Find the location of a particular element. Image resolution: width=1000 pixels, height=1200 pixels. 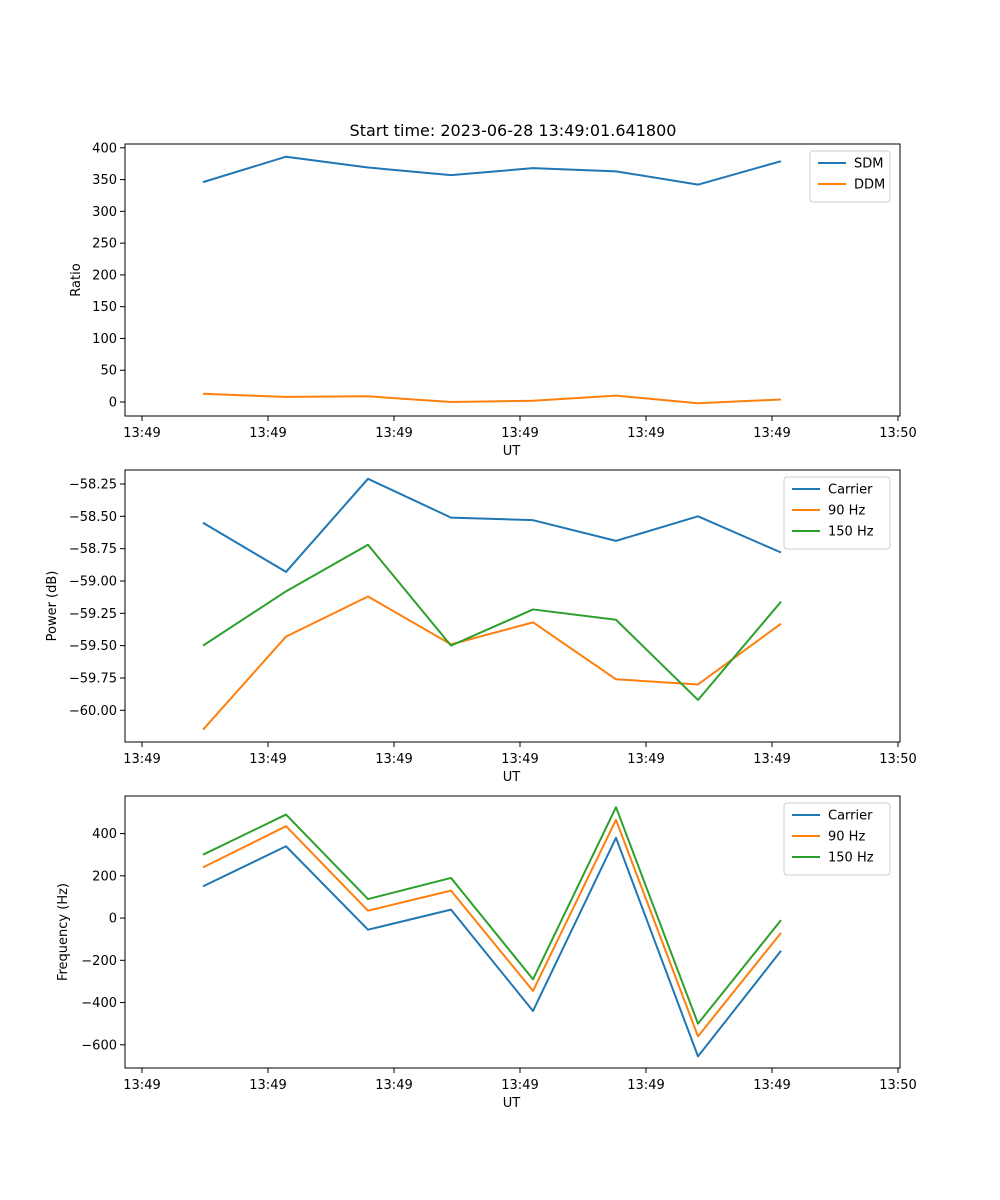

series-line-sdm is located at coordinates (492, 170).